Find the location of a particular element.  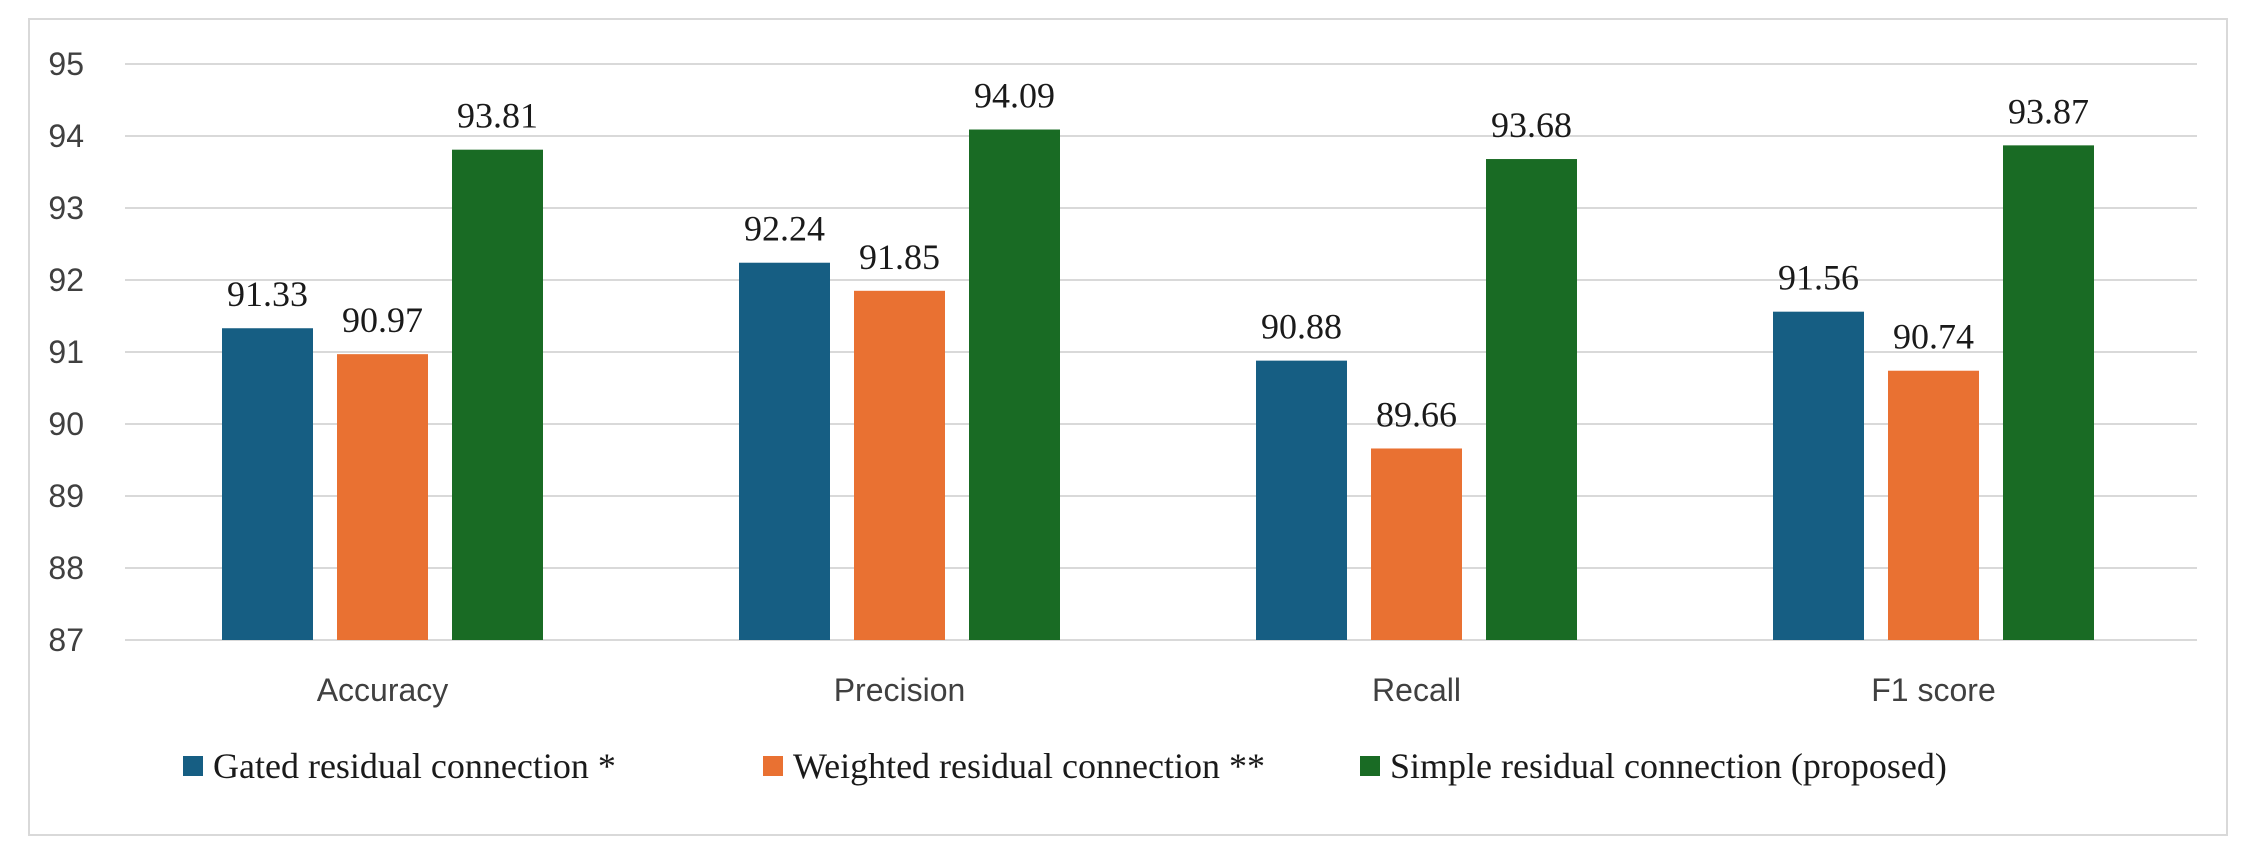

y-tick-label: 93 is located at coordinates (66, 208).